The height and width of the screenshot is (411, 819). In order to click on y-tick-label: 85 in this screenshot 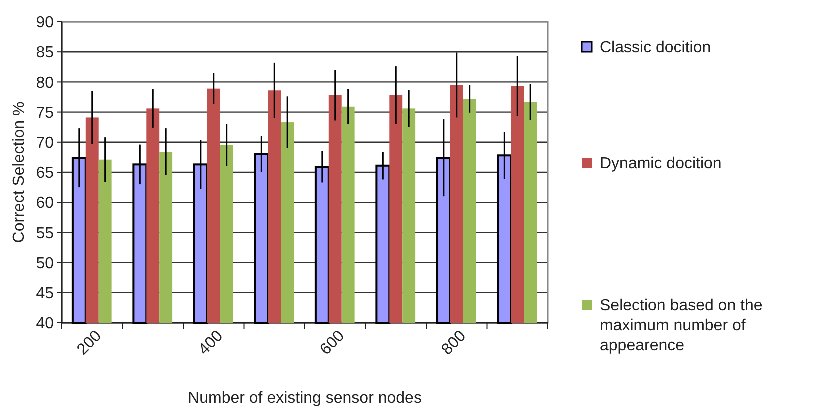, I will do `click(45, 53)`.